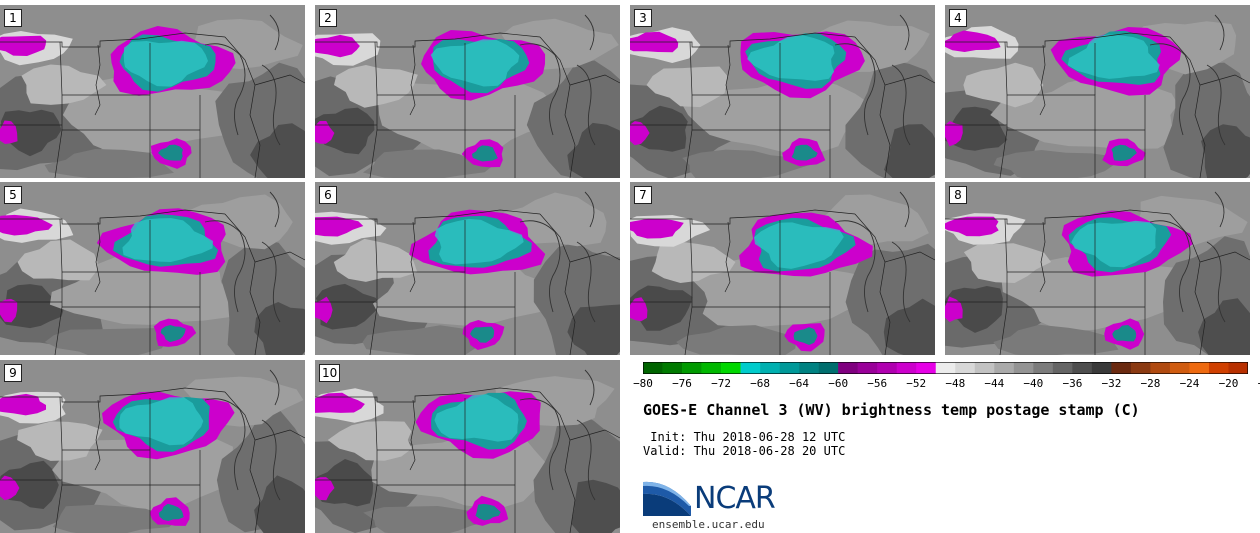 The height and width of the screenshot is (533, 1260). Describe the element at coordinates (13, 18) in the screenshot. I see `panel-number-label: 1` at that location.